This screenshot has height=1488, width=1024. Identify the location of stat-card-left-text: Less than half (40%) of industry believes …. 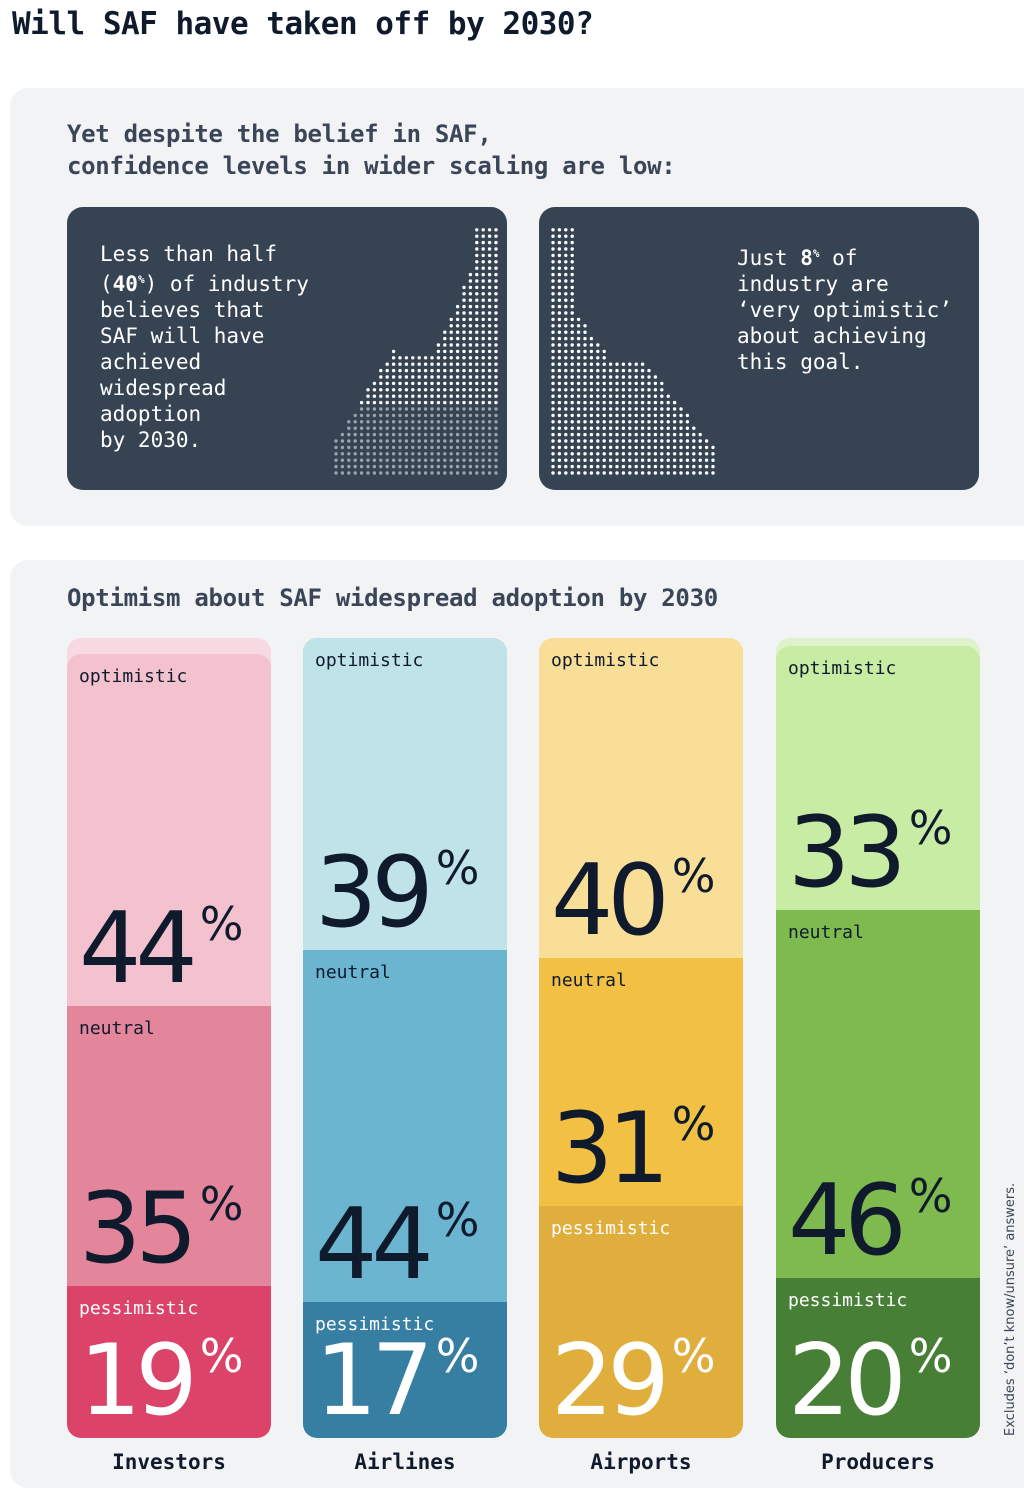
(225, 347).